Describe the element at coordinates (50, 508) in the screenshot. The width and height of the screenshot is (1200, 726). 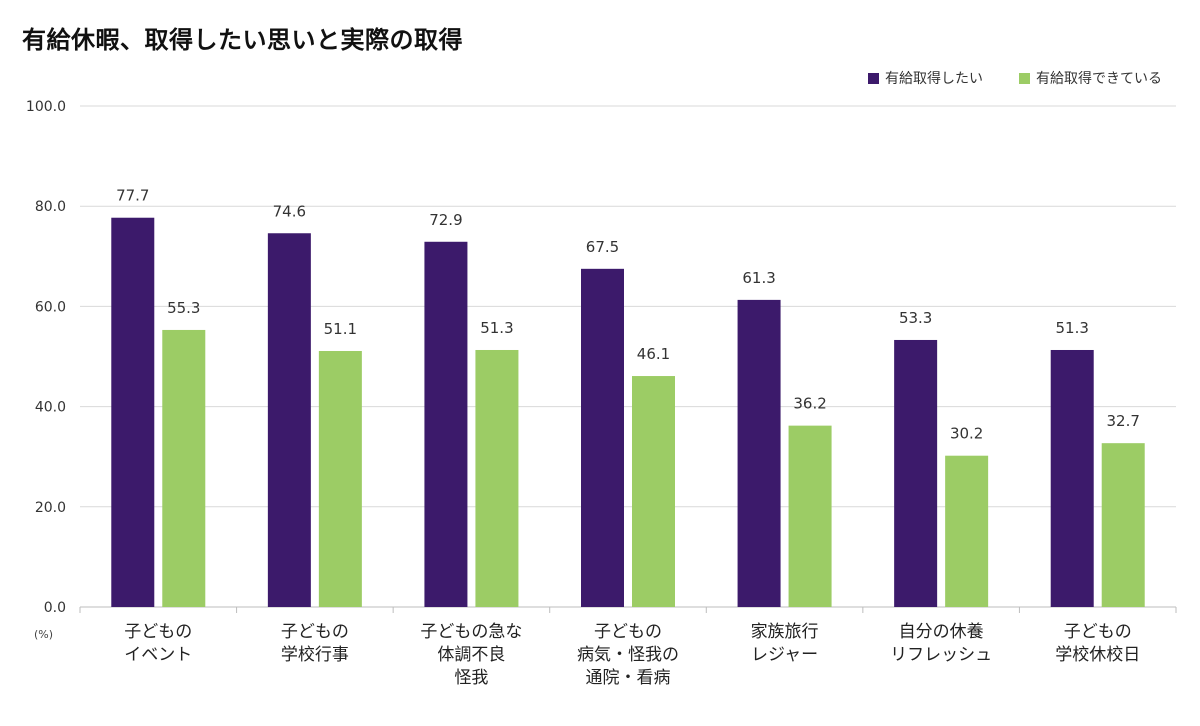
I see `y-tick-label: 20.0` at that location.